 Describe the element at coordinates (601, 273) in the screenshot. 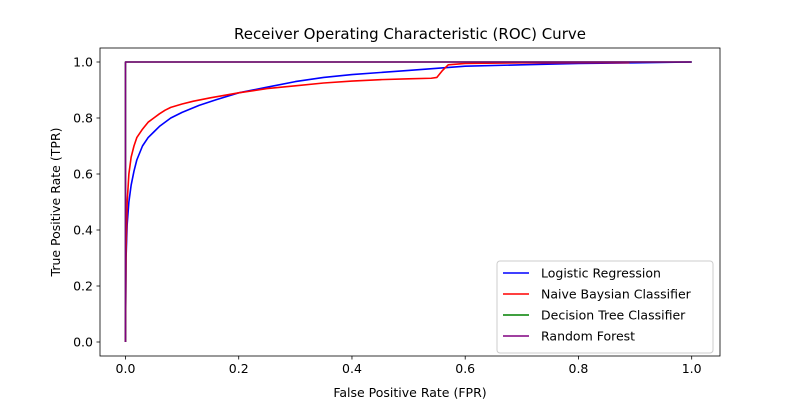

I see `legend-label-logistic-regression: Logistic Regression` at that location.